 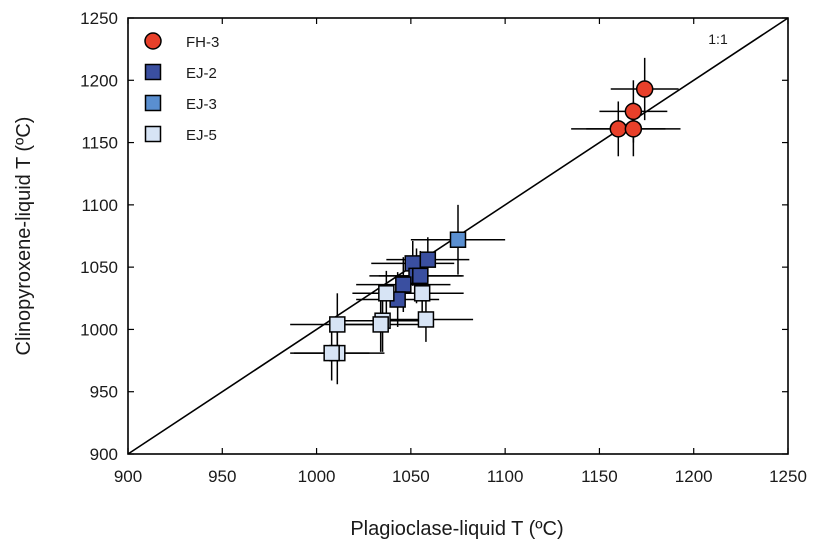 What do you see at coordinates (99, 329) in the screenshot?
I see `y-tick-label: 1000` at bounding box center [99, 329].